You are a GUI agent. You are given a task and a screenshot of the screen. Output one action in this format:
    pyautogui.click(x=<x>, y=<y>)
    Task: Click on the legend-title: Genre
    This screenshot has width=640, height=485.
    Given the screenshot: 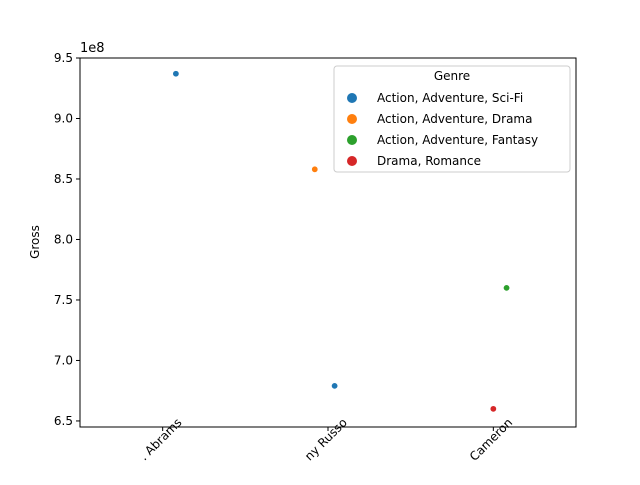 What is the action you would take?
    pyautogui.click(x=452, y=76)
    